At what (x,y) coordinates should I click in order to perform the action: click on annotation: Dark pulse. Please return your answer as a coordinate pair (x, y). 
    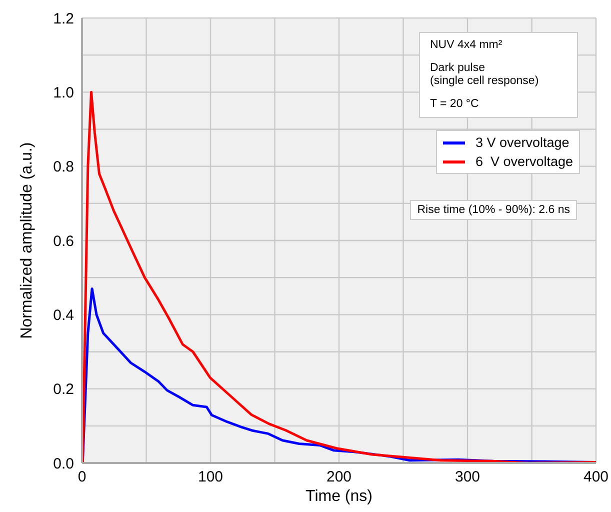
    Looking at the image, I should click on (458, 68).